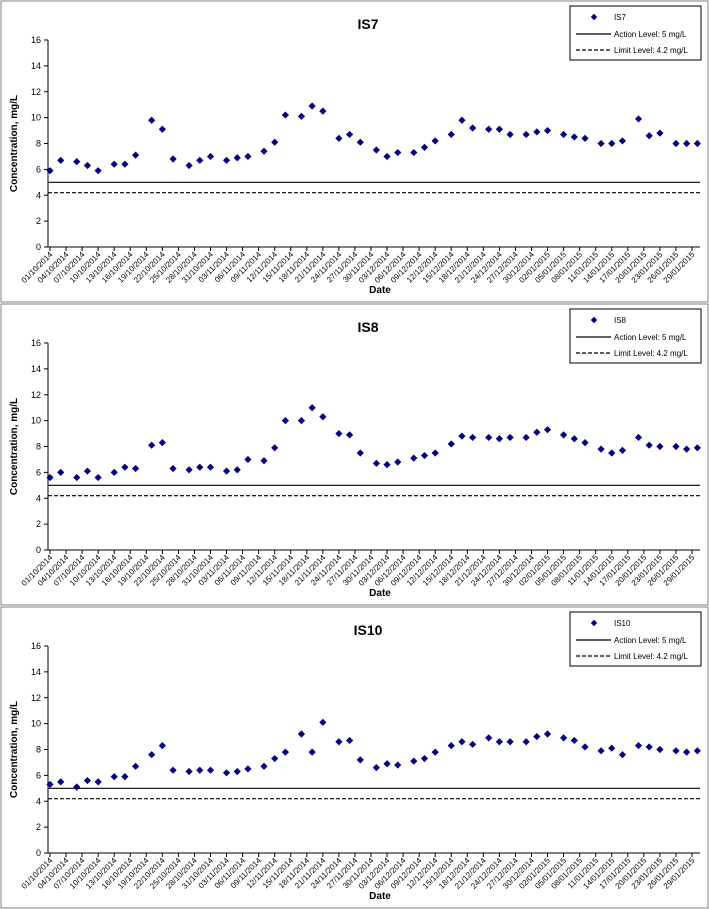  What do you see at coordinates (36, 66) in the screenshot?
I see `y-tick-label: 14` at bounding box center [36, 66].